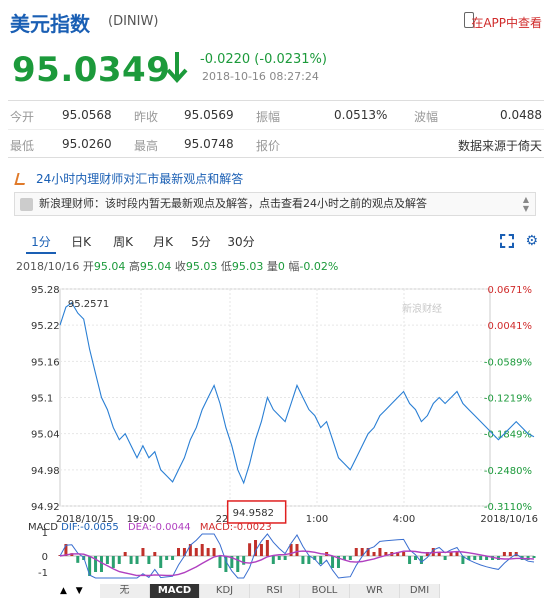 The image size is (550, 598). I want to click on pct-tick-label: -0.1219%, so click(508, 399).